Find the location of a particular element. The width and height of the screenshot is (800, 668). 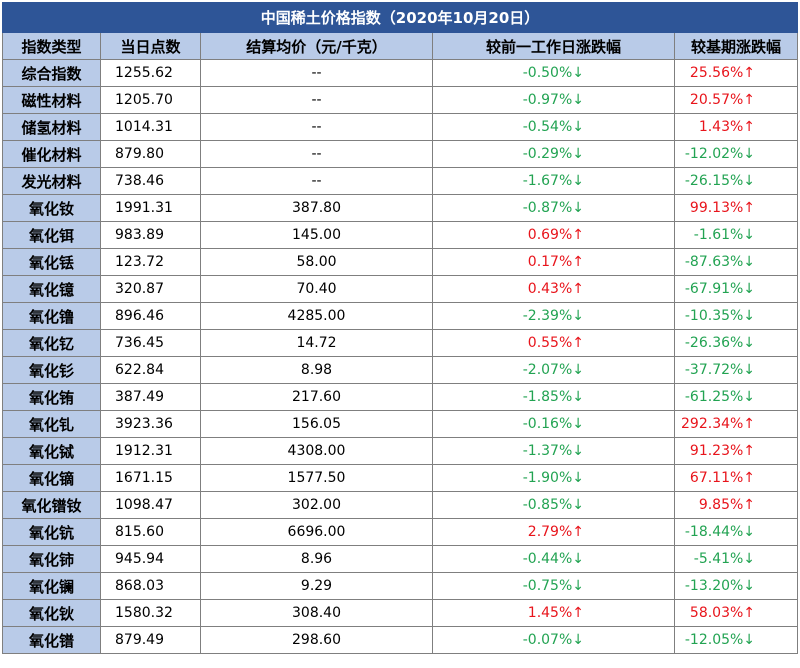

table-row: 氧化钬 1580.32 308.40 1.45%↑ 58.03%↑ is located at coordinates (400, 613).